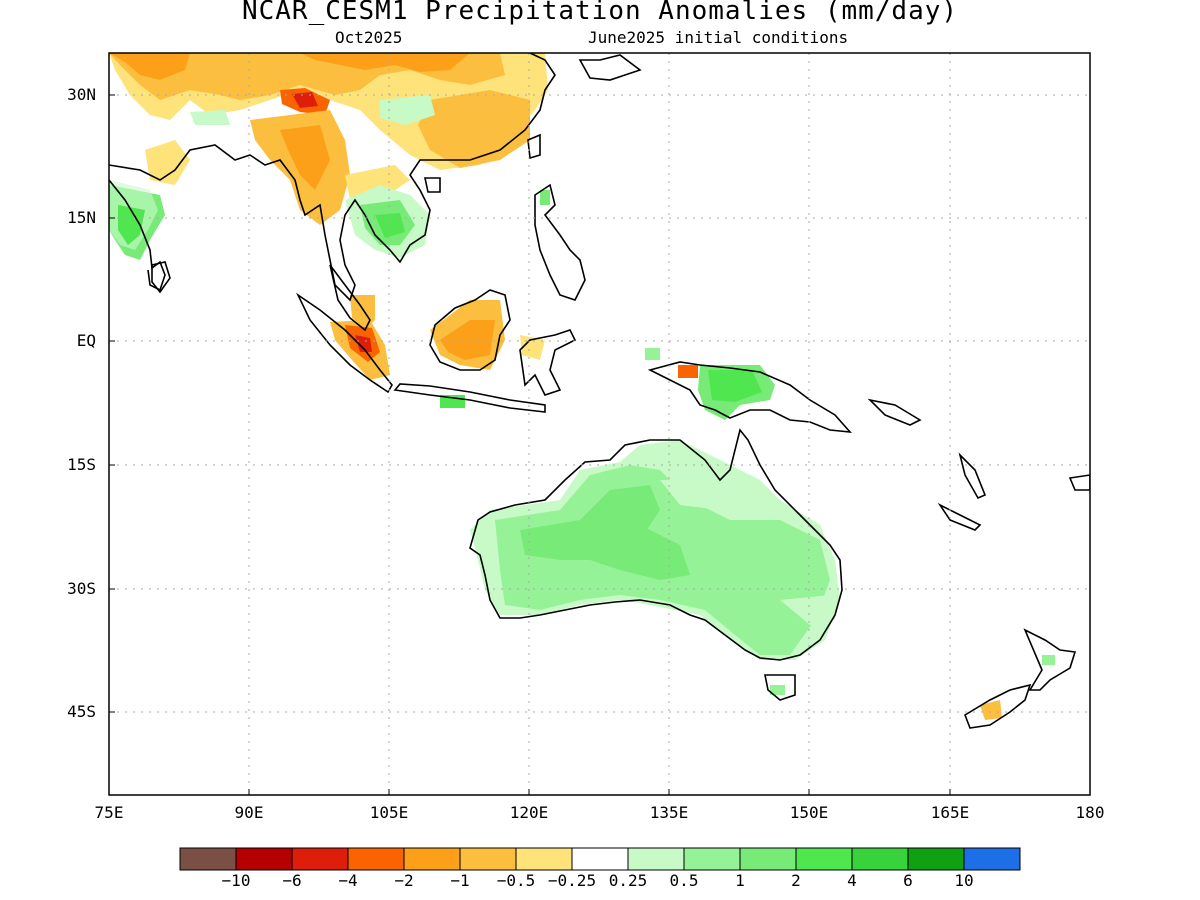 This screenshot has width=1200, height=900. Describe the element at coordinates (369, 37) in the screenshot. I see `forecast-month: Oct2025` at that location.